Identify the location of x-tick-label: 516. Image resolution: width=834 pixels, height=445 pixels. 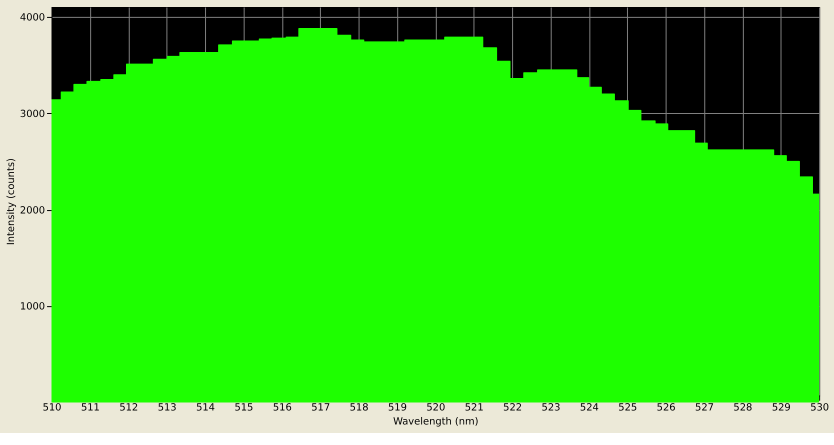
(282, 408).